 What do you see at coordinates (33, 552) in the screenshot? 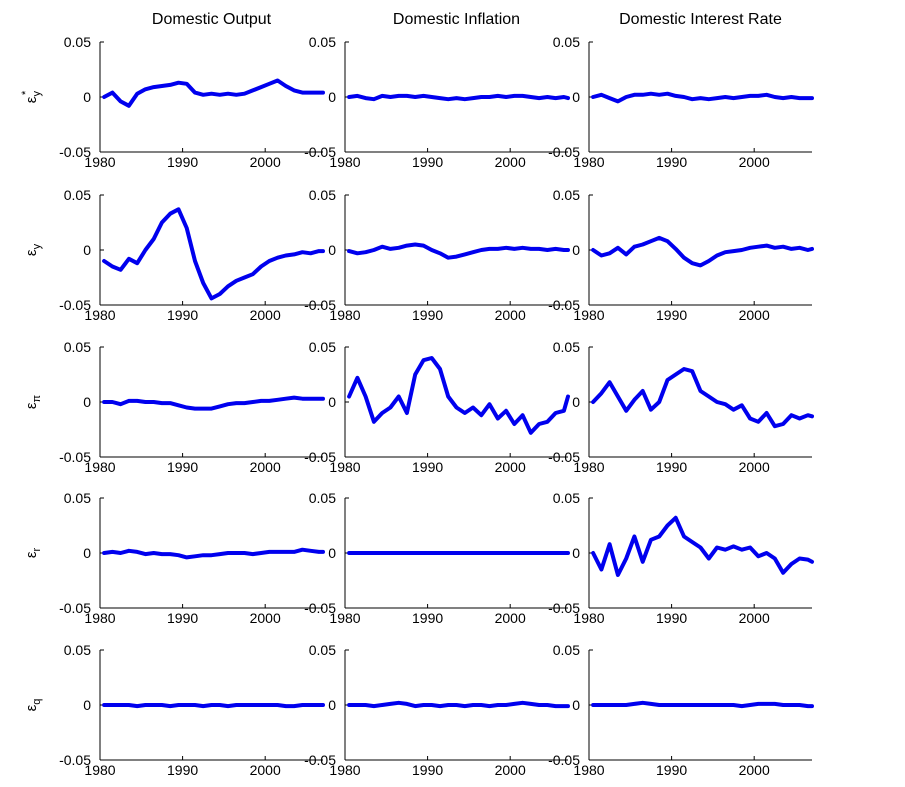
I see `row-label: εr` at bounding box center [33, 552].